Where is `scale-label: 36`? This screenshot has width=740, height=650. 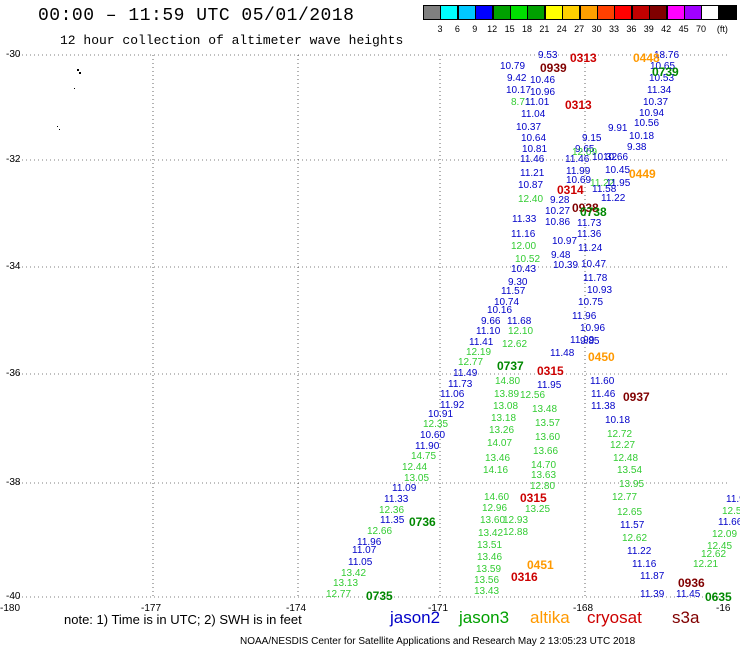 scale-label: 36 is located at coordinates (631, 29).